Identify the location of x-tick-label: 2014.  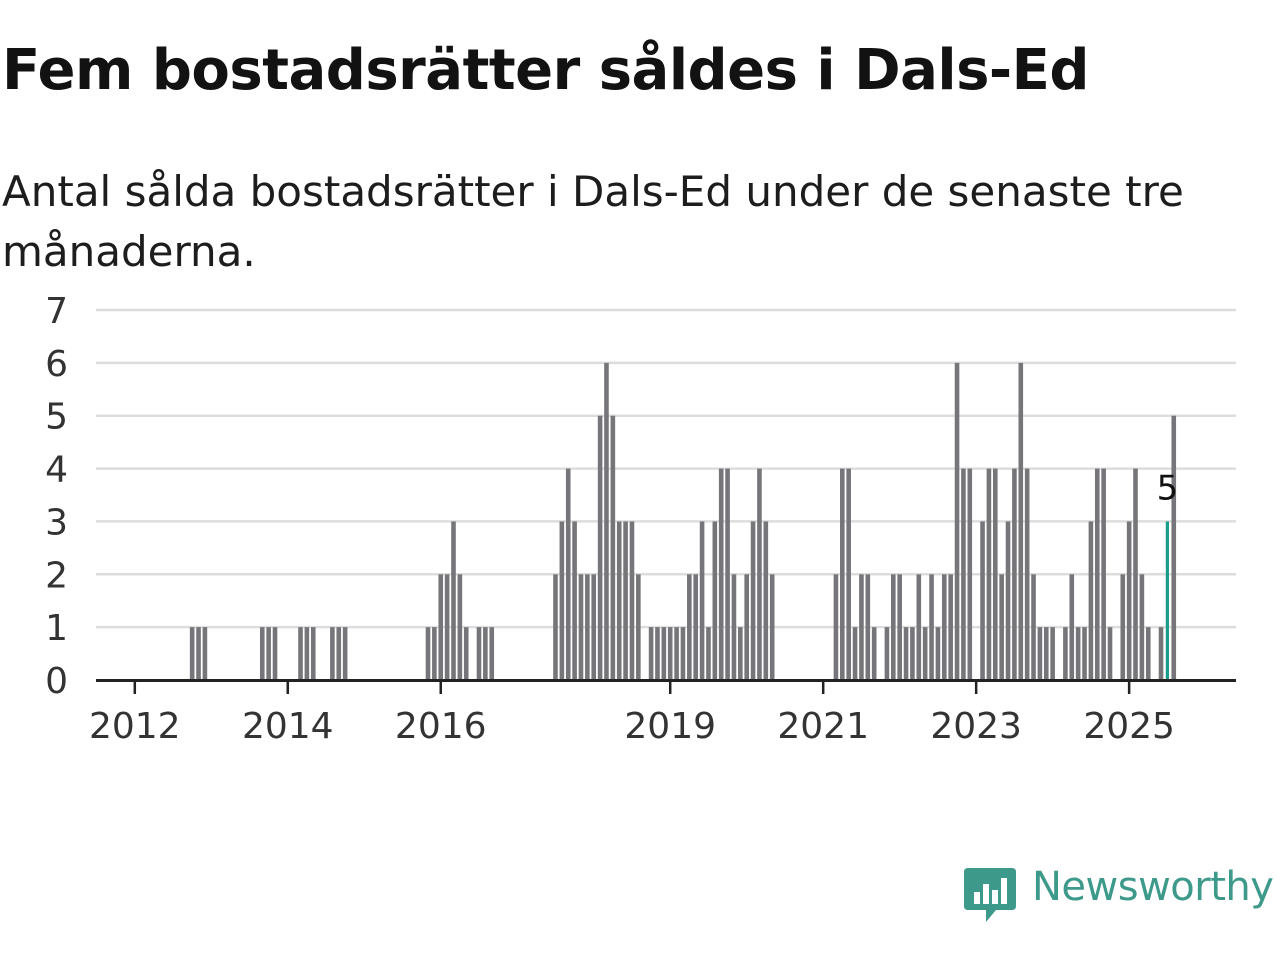
(288, 726).